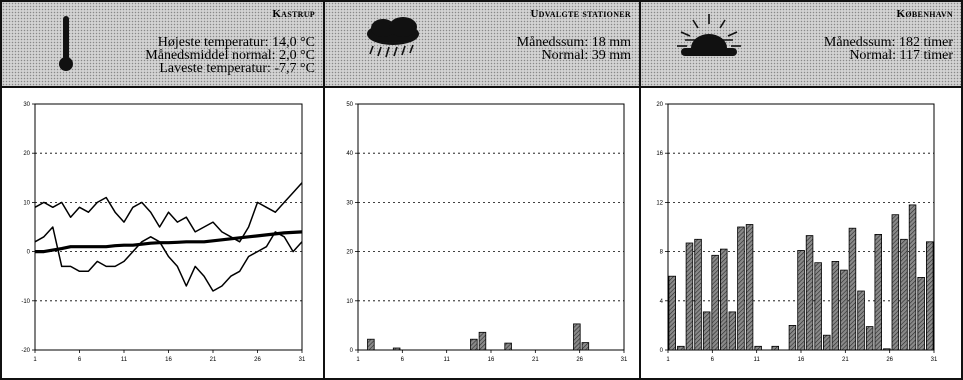 The image size is (963, 380). Describe the element at coordinates (709, 35) in the screenshot. I see `sun-icon` at that location.